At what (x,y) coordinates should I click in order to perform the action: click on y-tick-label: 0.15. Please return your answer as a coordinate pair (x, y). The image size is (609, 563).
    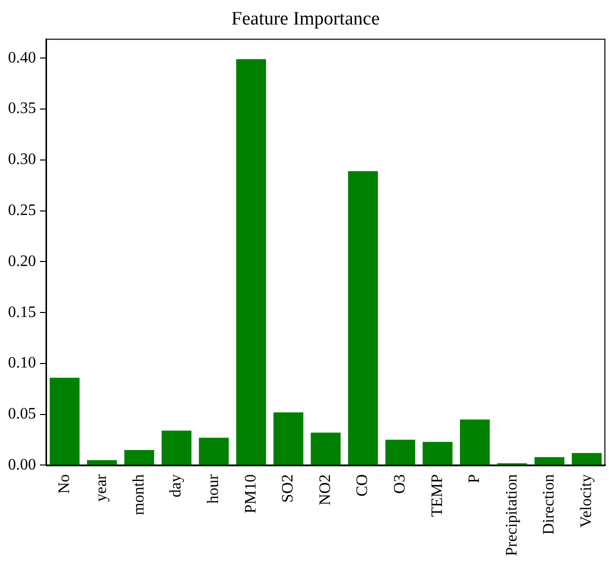
    Looking at the image, I should click on (22, 312).